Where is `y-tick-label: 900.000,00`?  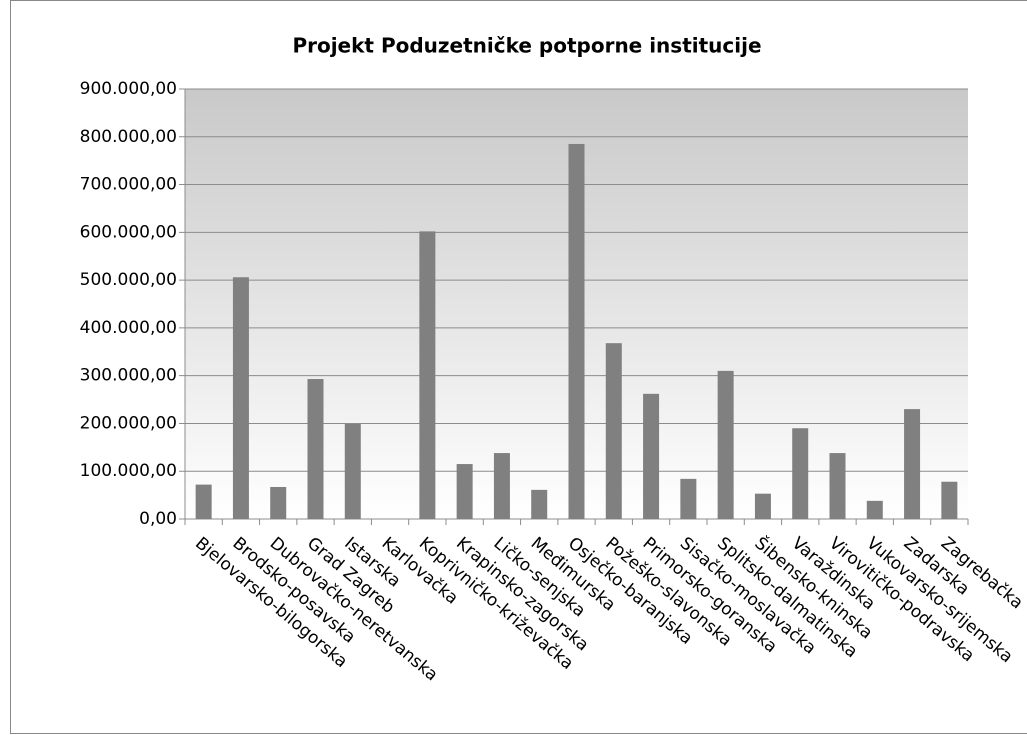
y-tick-label: 900.000,00 is located at coordinates (128, 89).